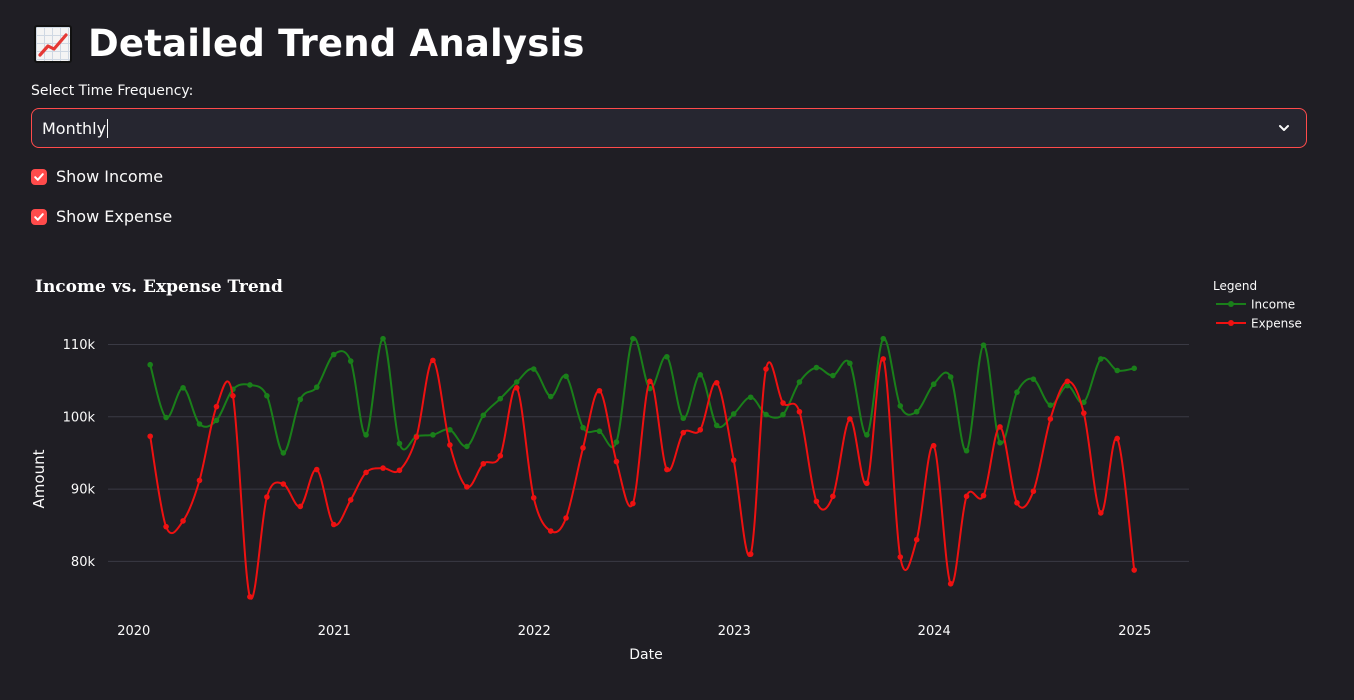 This screenshot has height=700, width=1354. Describe the element at coordinates (534, 631) in the screenshot. I see `x-tick-label: 2022` at that location.